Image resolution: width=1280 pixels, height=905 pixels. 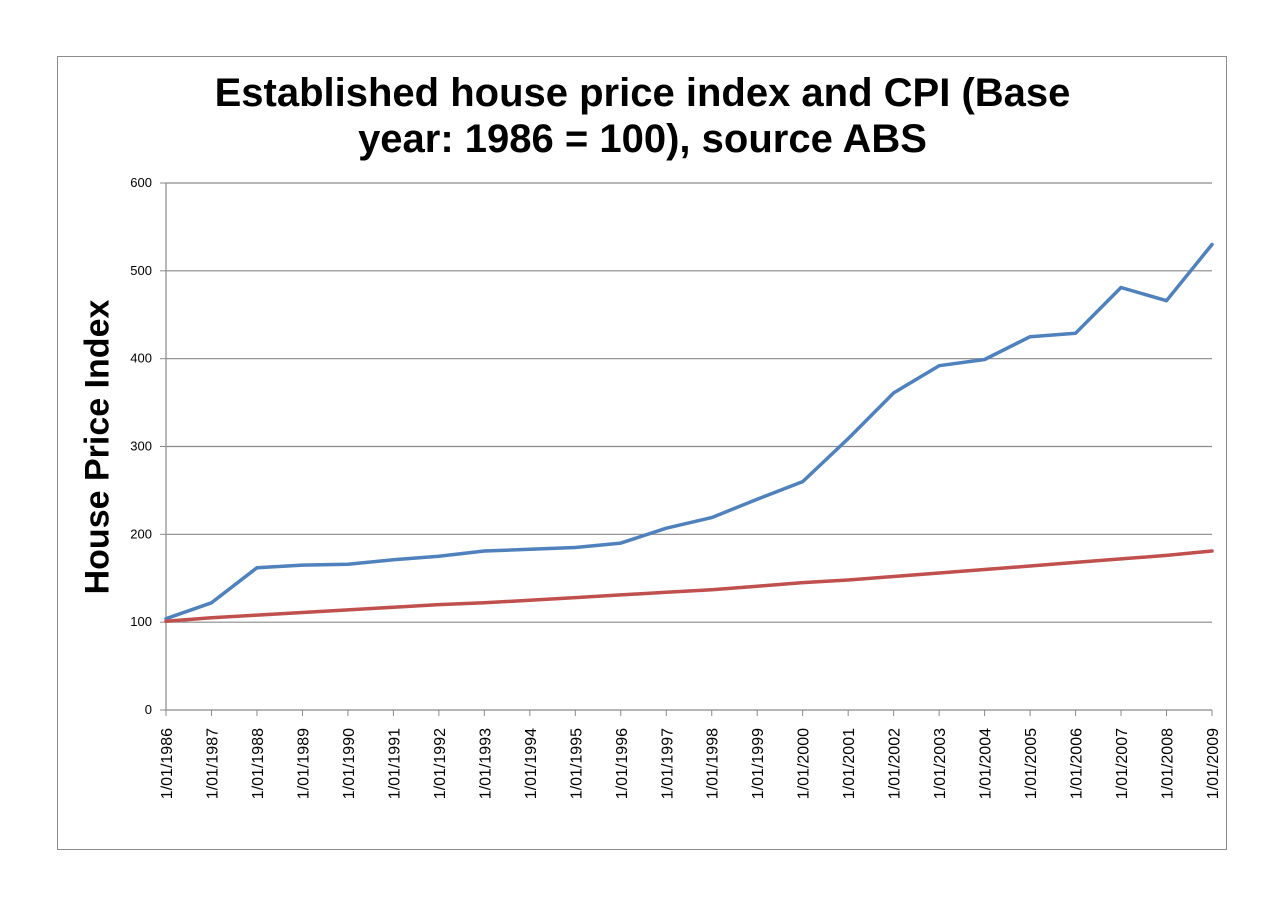 I want to click on y-tick-label: 0, so click(x=148, y=709).